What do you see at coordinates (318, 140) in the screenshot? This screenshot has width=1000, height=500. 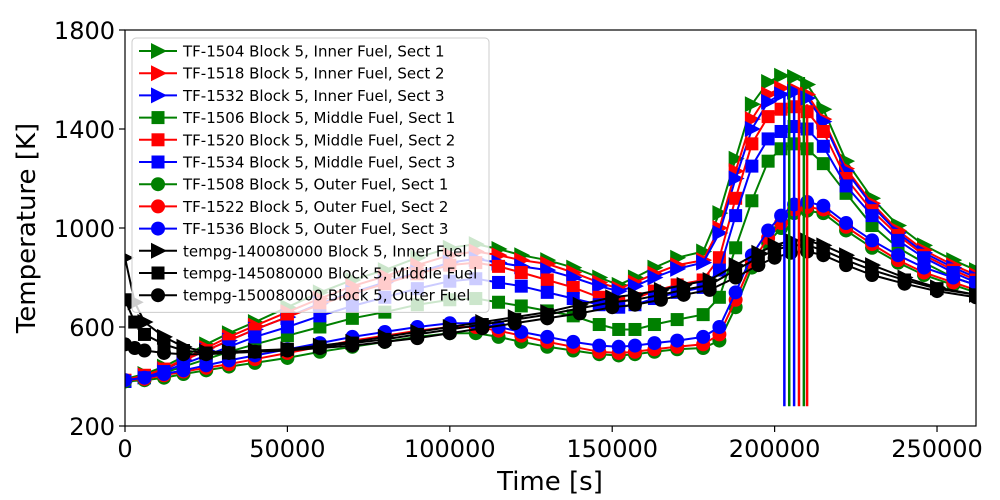 I see `legend-label: TF-1520 Block 5, Middle Fuel, Sect 2` at bounding box center [318, 140].